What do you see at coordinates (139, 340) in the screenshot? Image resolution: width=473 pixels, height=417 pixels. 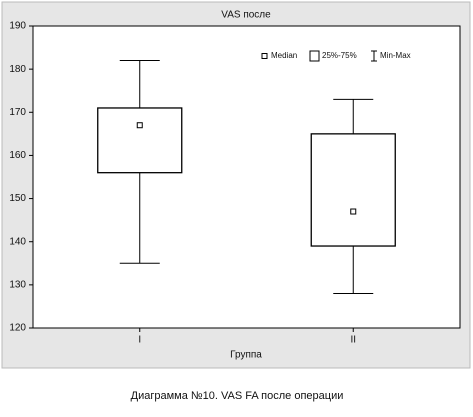 I see `x-tick-label: I` at bounding box center [139, 340].